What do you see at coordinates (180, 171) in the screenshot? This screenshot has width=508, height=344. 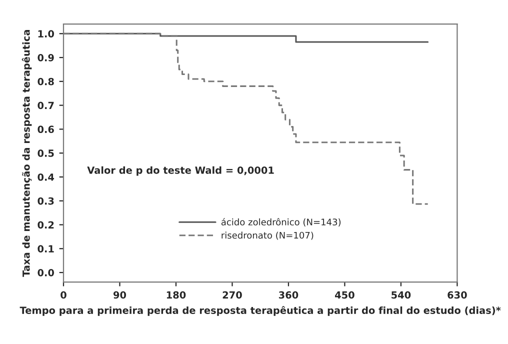 I see `annotation: Valor de p do teste Wald = 0,0001` at bounding box center [180, 171].